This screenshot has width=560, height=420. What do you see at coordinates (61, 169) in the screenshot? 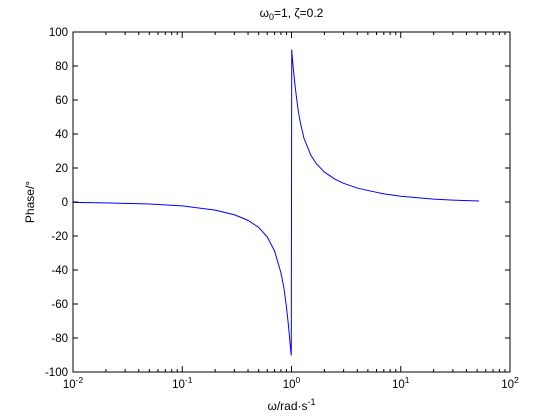
I see `y-tick-label: 20` at bounding box center [61, 169].